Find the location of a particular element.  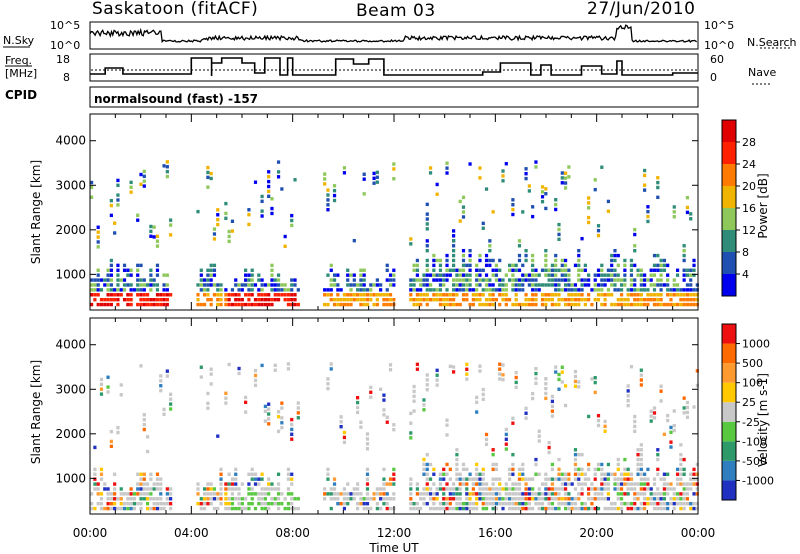

cpid-box is located at coordinates (394, 97).